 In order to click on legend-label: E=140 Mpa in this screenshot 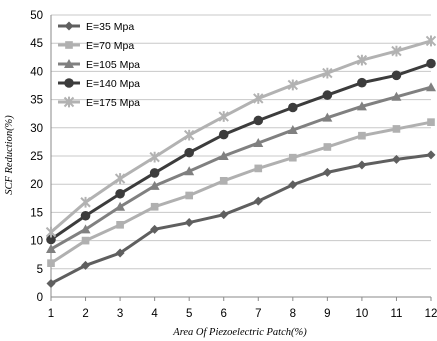, I will do `click(113, 84)`.